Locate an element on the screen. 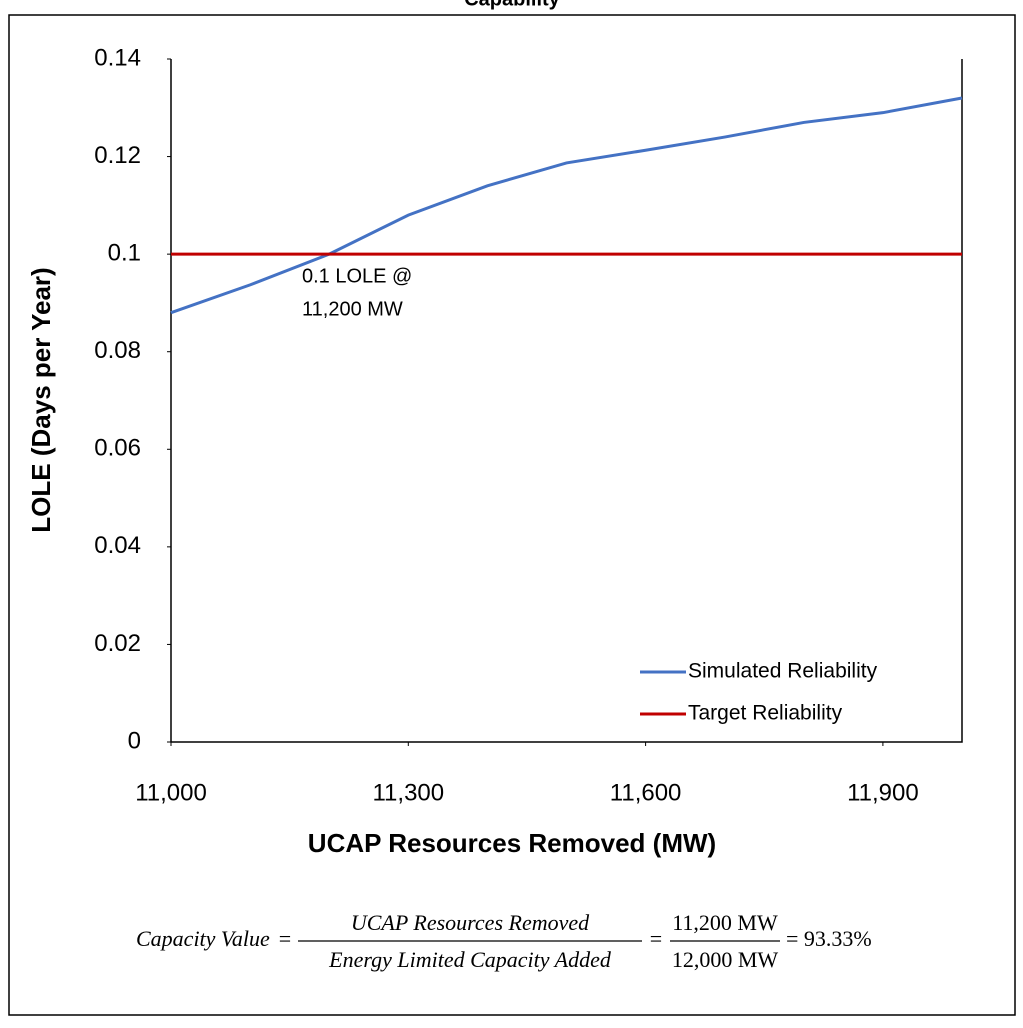 This screenshot has height=1028, width=1023. formula-denominator: Energy Limited Capacity Added is located at coordinates (470, 959).